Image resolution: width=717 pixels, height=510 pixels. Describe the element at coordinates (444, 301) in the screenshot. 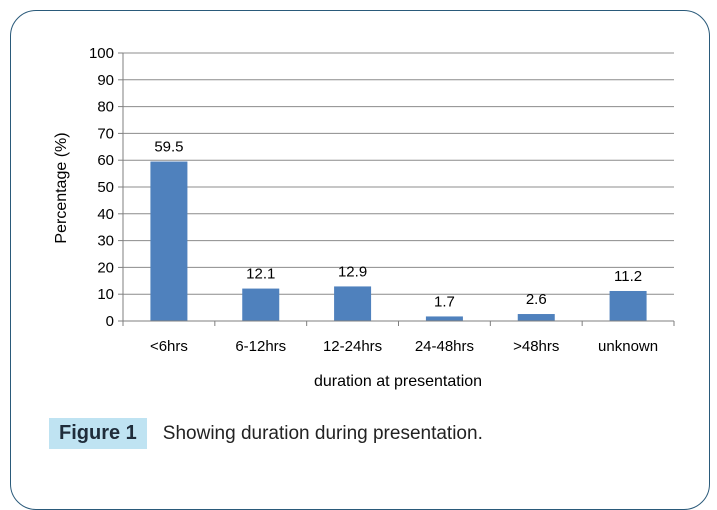

I see `data-label: 1.7` at that location.